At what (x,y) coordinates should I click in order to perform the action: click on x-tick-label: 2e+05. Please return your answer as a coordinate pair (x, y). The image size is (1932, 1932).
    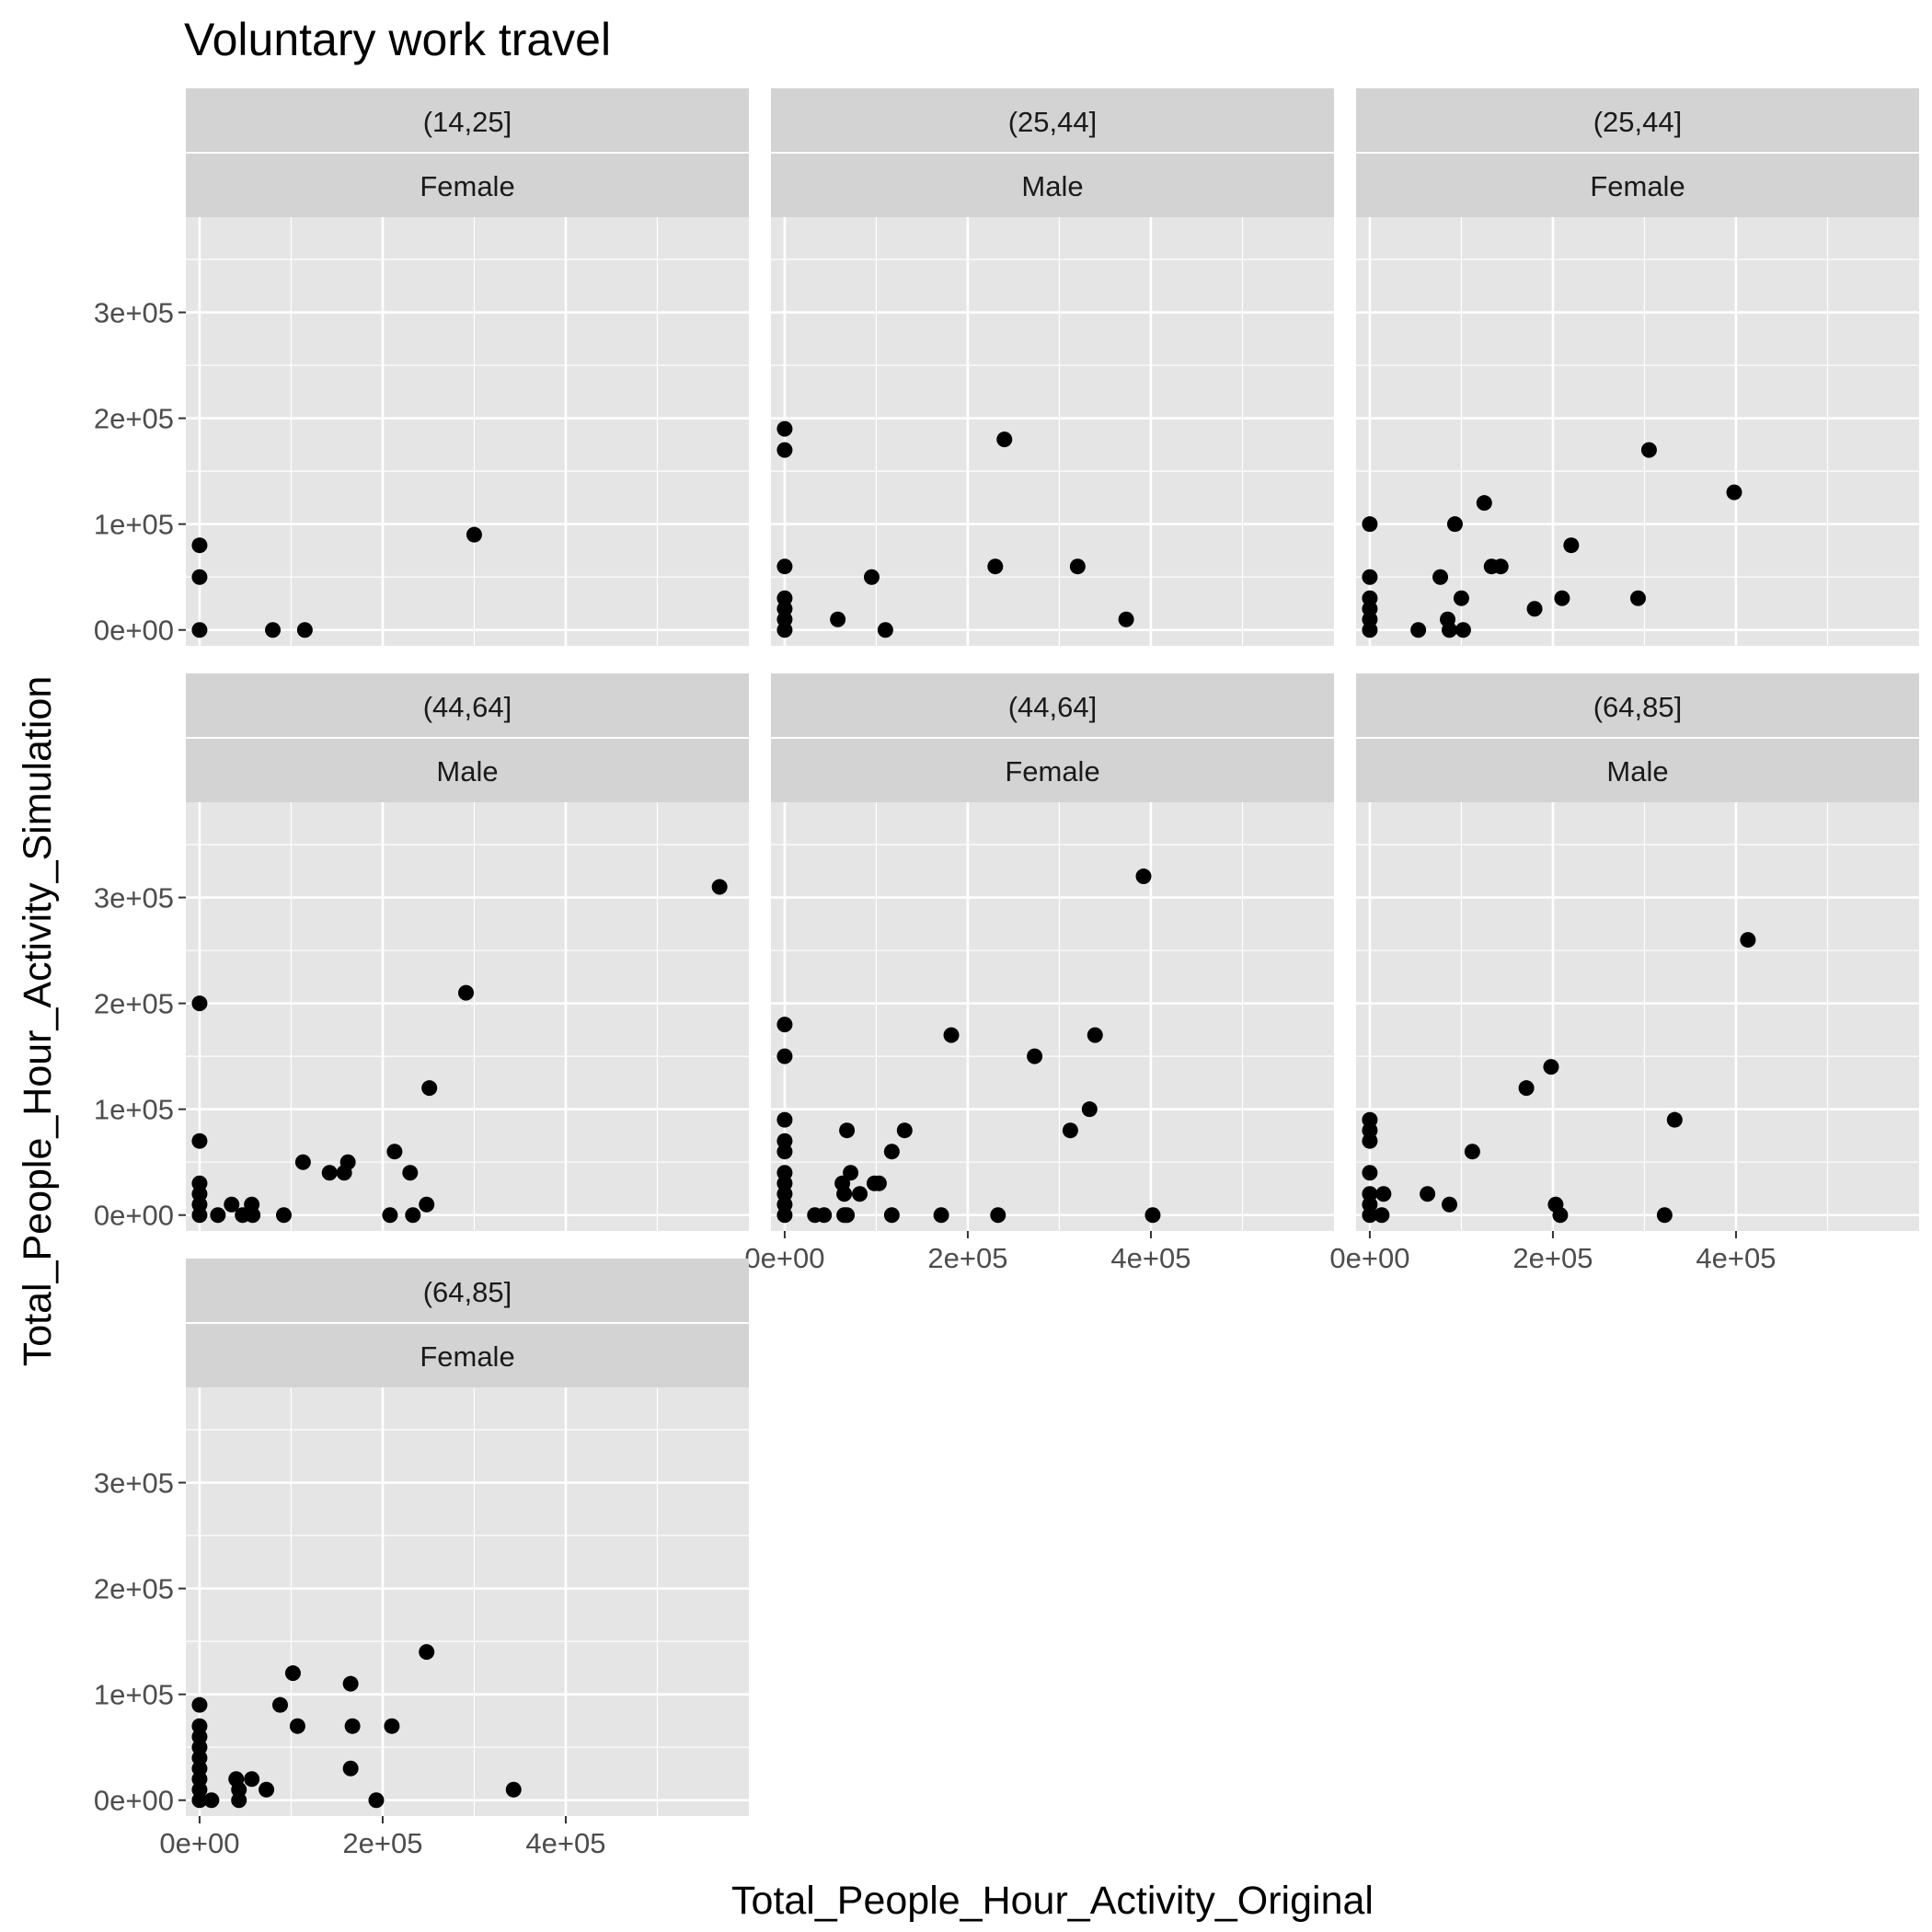
    Looking at the image, I should click on (967, 1258).